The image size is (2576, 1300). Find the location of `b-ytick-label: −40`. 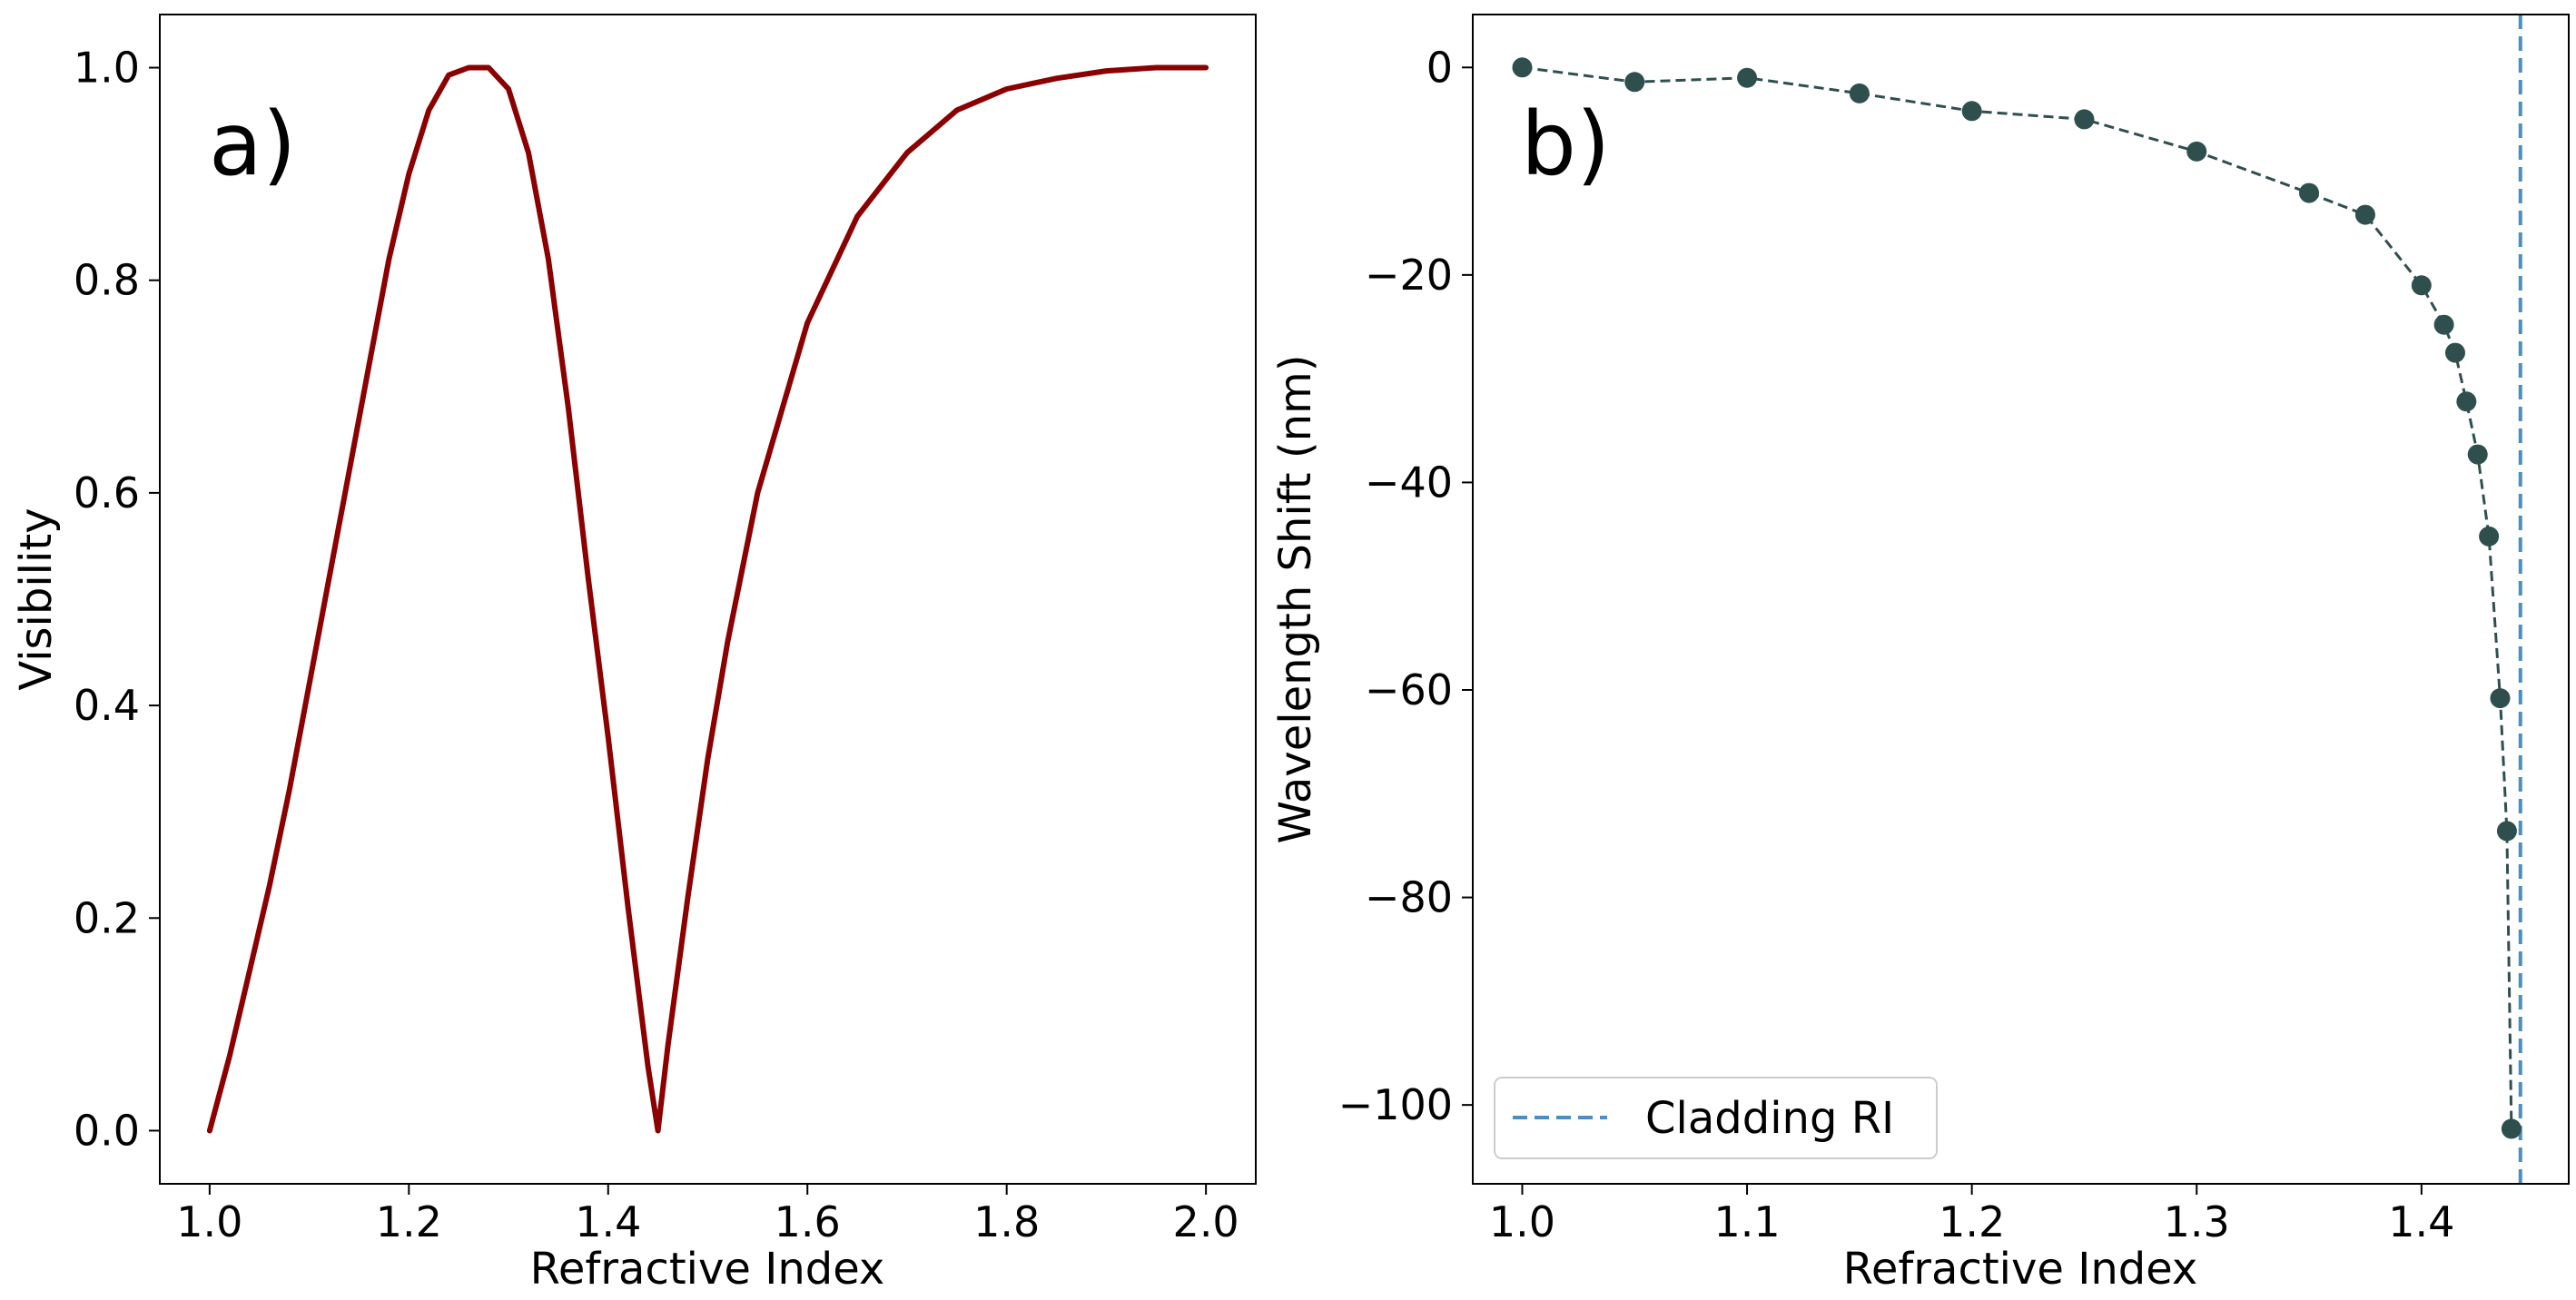

b-ytick-label: −40 is located at coordinates (1409, 482).